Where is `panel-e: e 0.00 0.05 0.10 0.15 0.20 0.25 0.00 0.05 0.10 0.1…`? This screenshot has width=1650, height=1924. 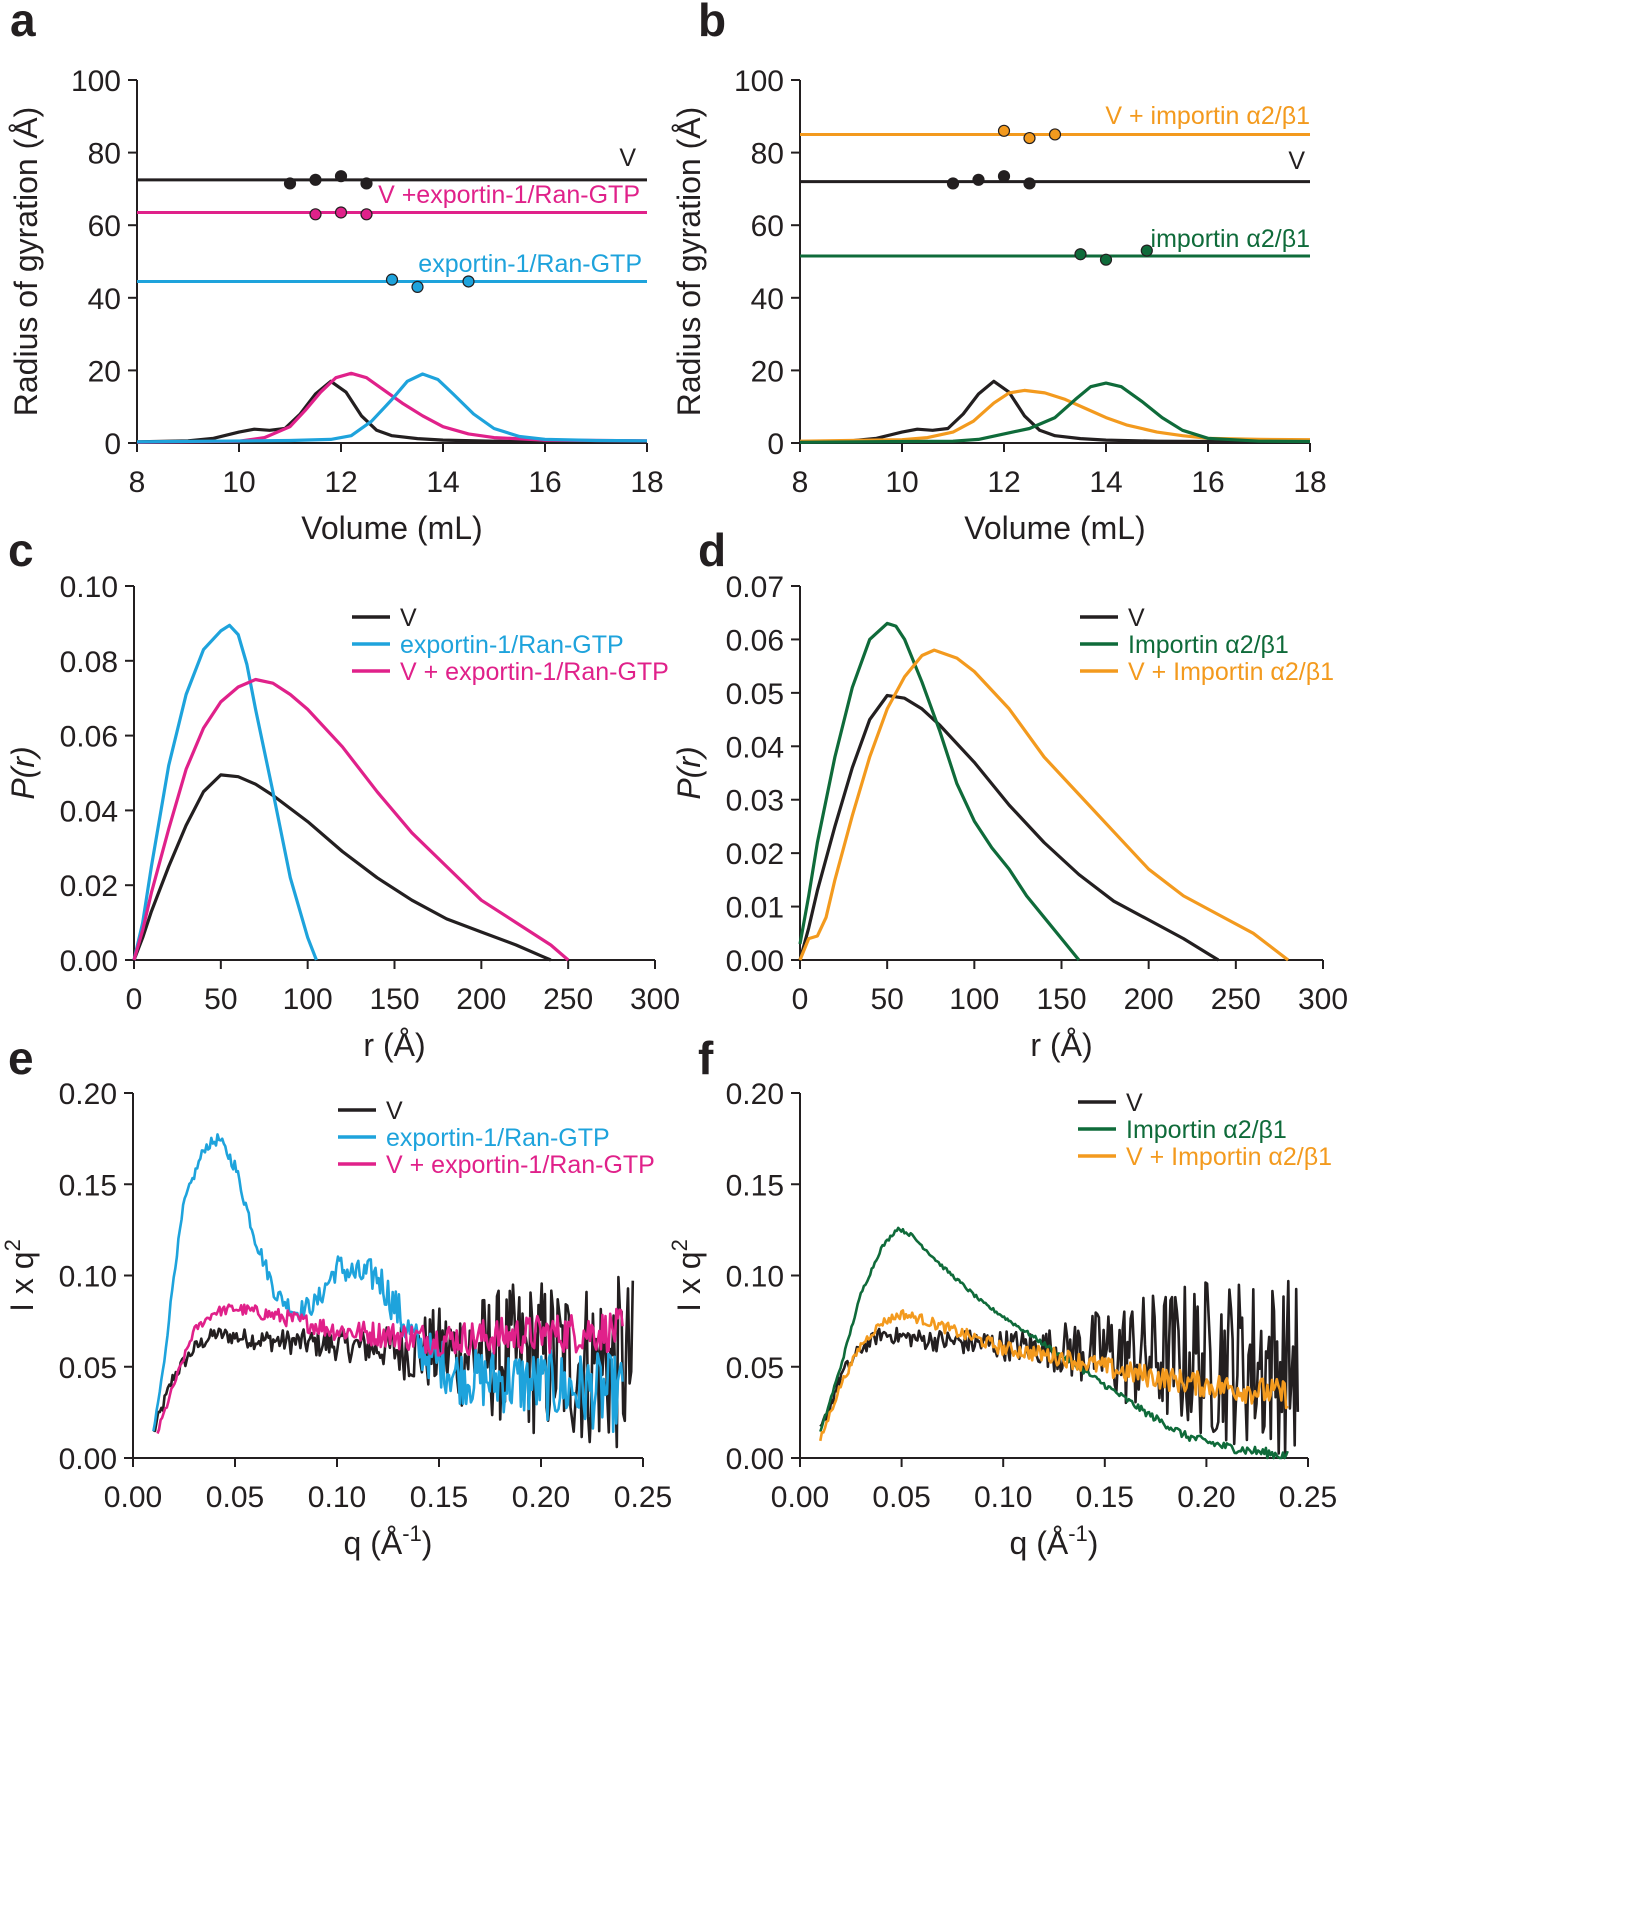
panel-e: e 0.00 0.05 0.10 0.15 0.20 0.25 0.00 0.05 0.10 0.1… is located at coordinates (336, 1296).